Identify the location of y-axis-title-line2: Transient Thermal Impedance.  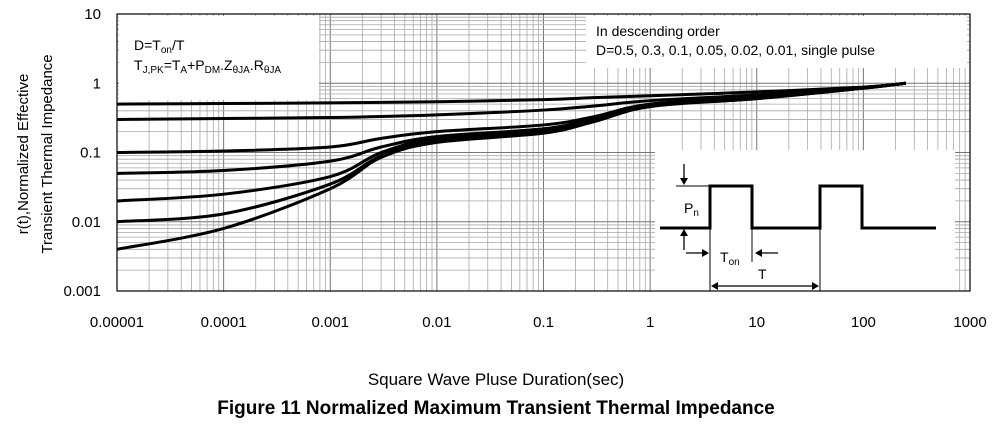
(47, 153).